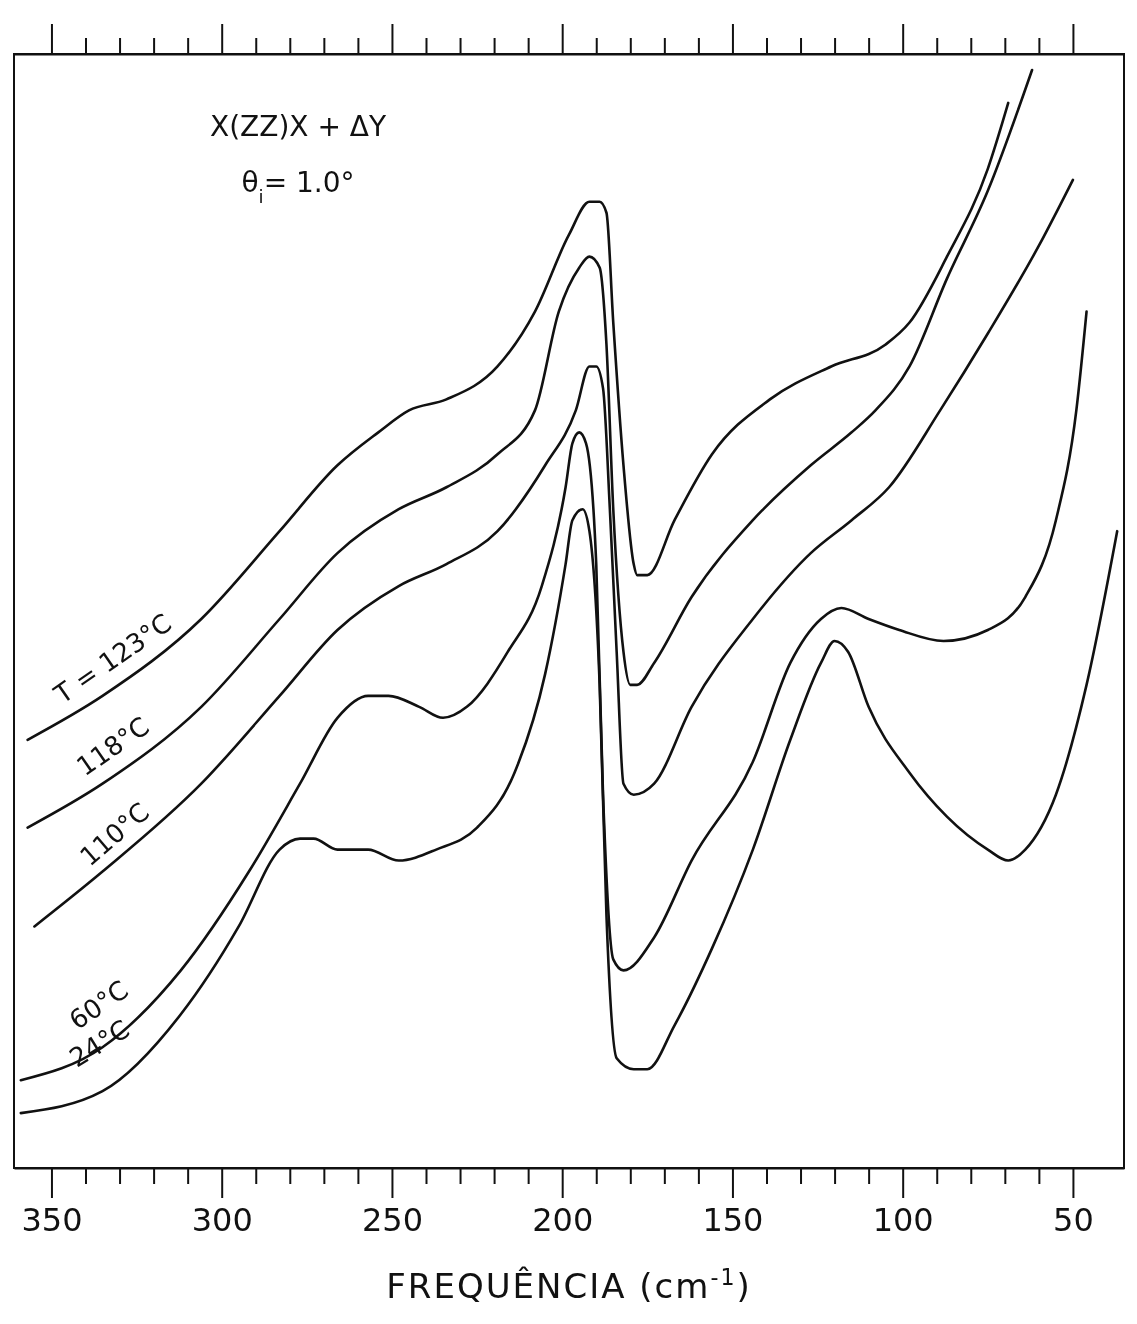 This screenshot has height=1324, width=1137. Describe the element at coordinates (1073, 1219) in the screenshot. I see `x-tick-label: 50` at that location.